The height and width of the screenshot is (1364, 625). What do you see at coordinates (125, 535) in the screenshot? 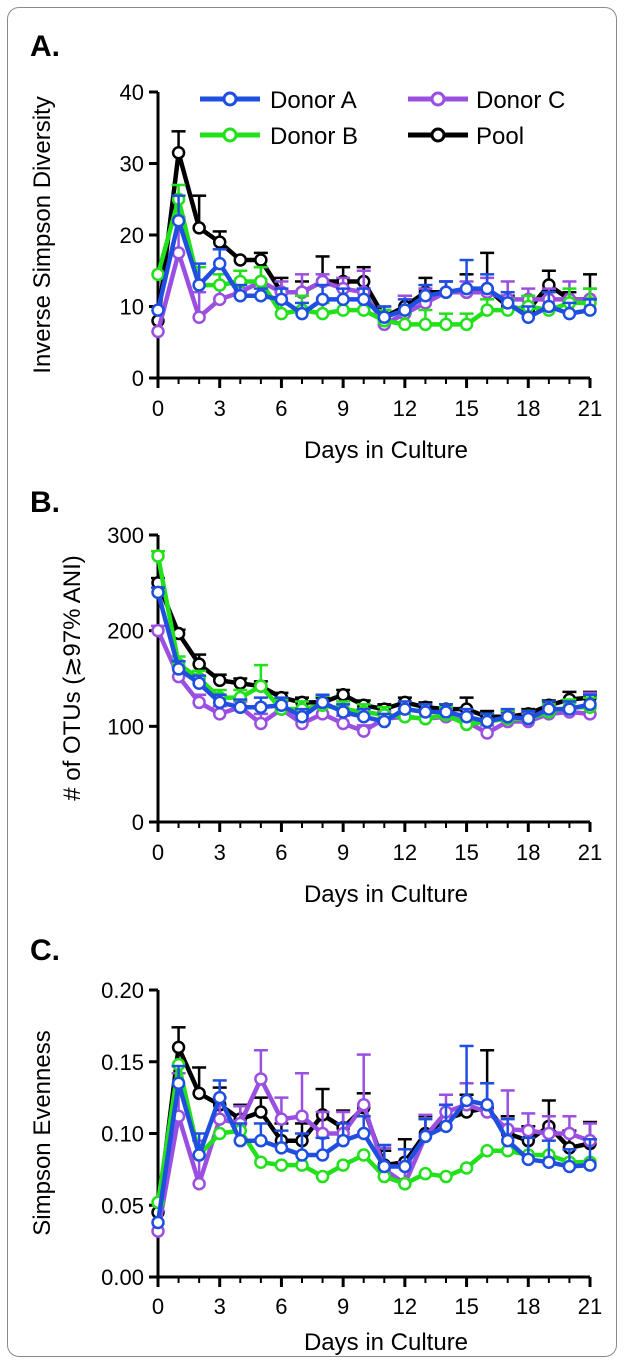
I see `y-tick-label: 300` at bounding box center [125, 535].